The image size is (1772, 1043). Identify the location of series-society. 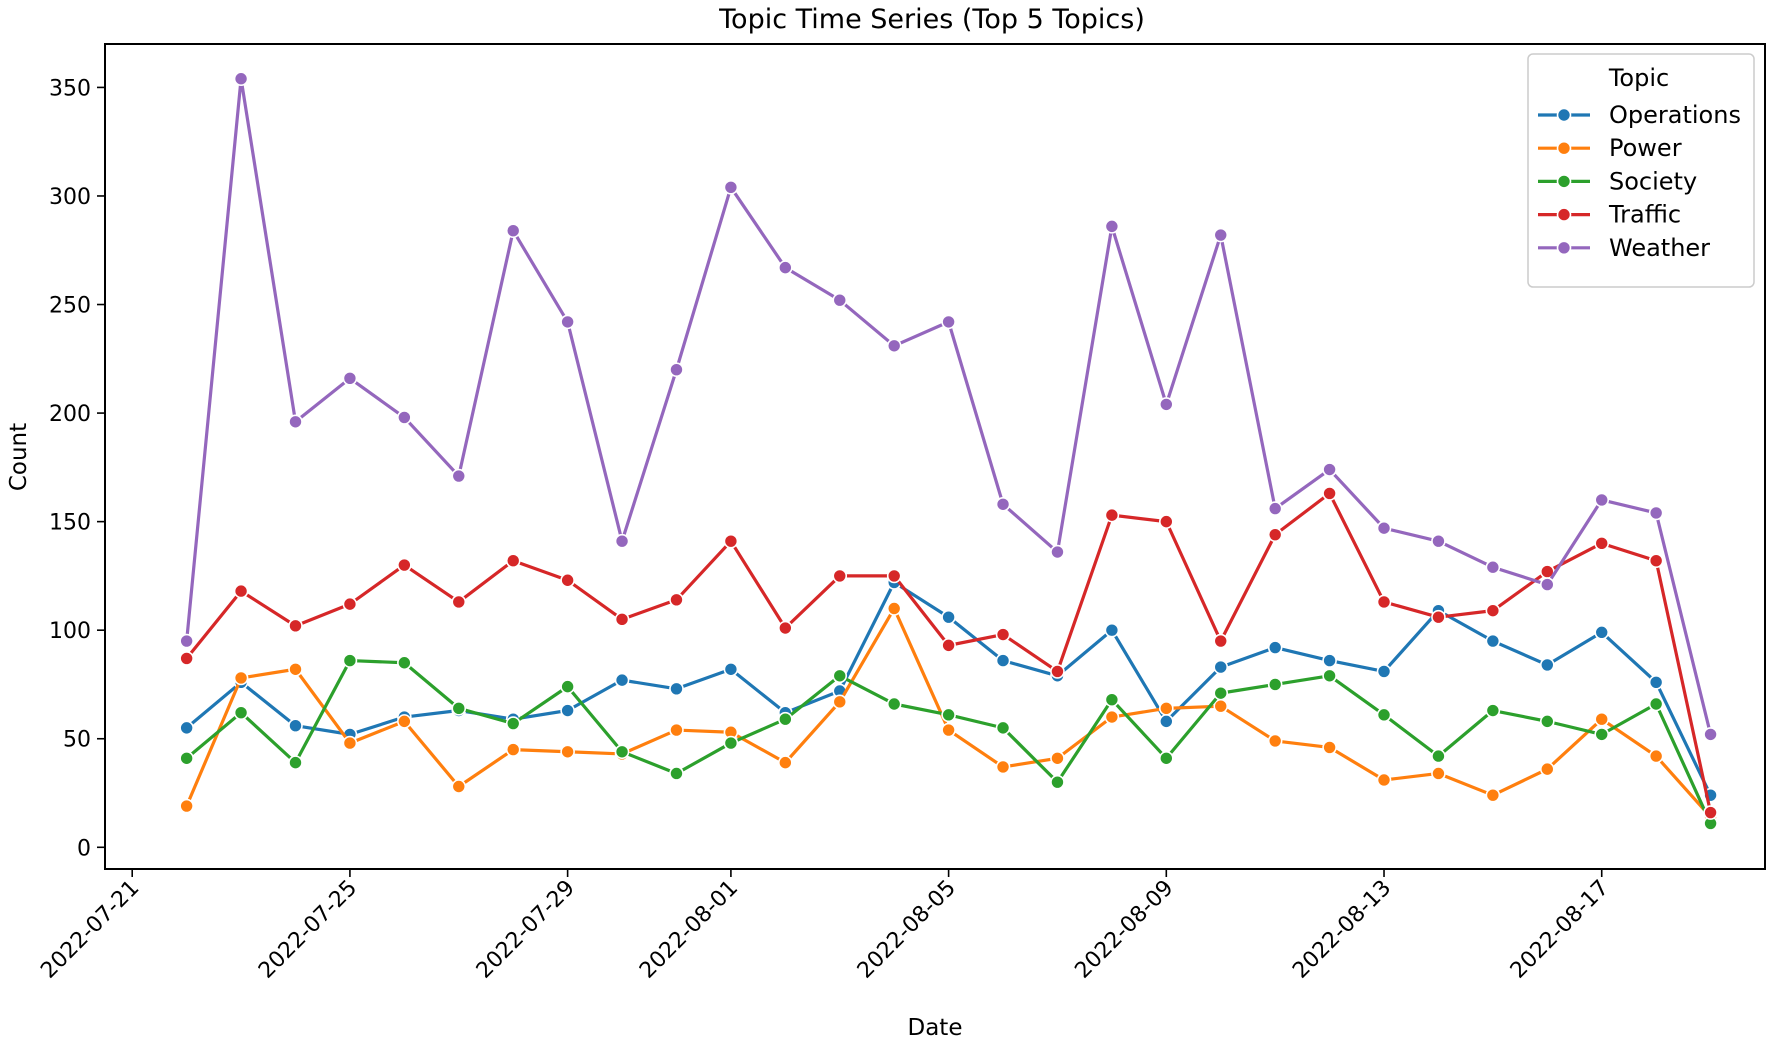
(948, 742).